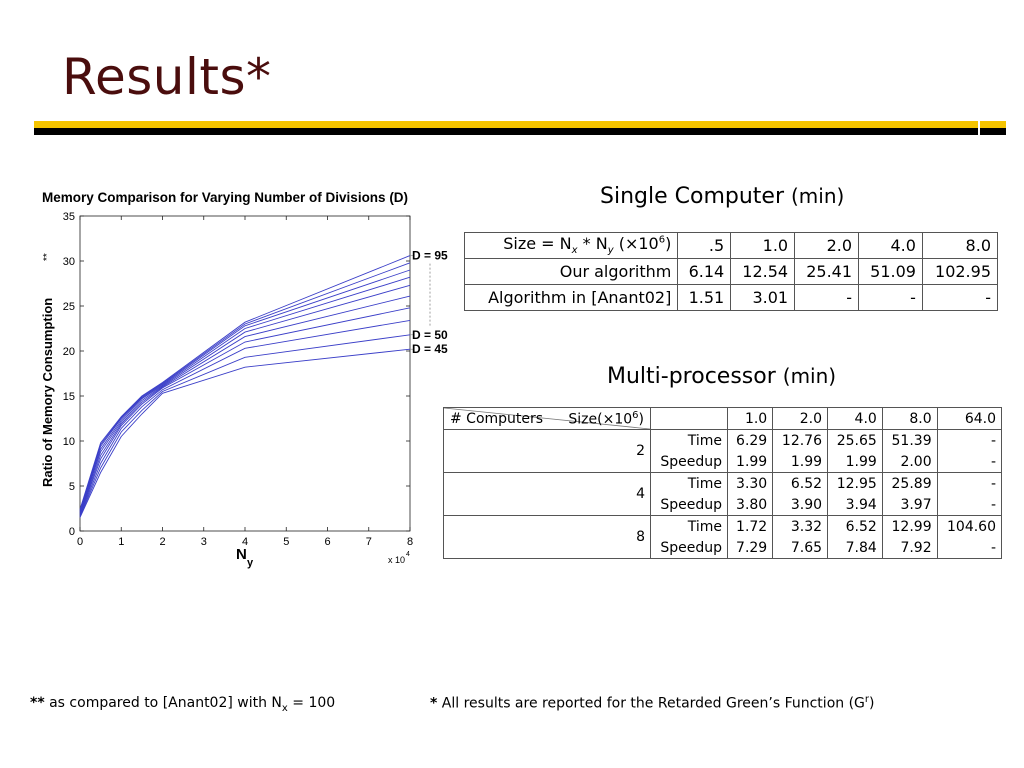  I want to click on chart-plot-frame, so click(245, 373).